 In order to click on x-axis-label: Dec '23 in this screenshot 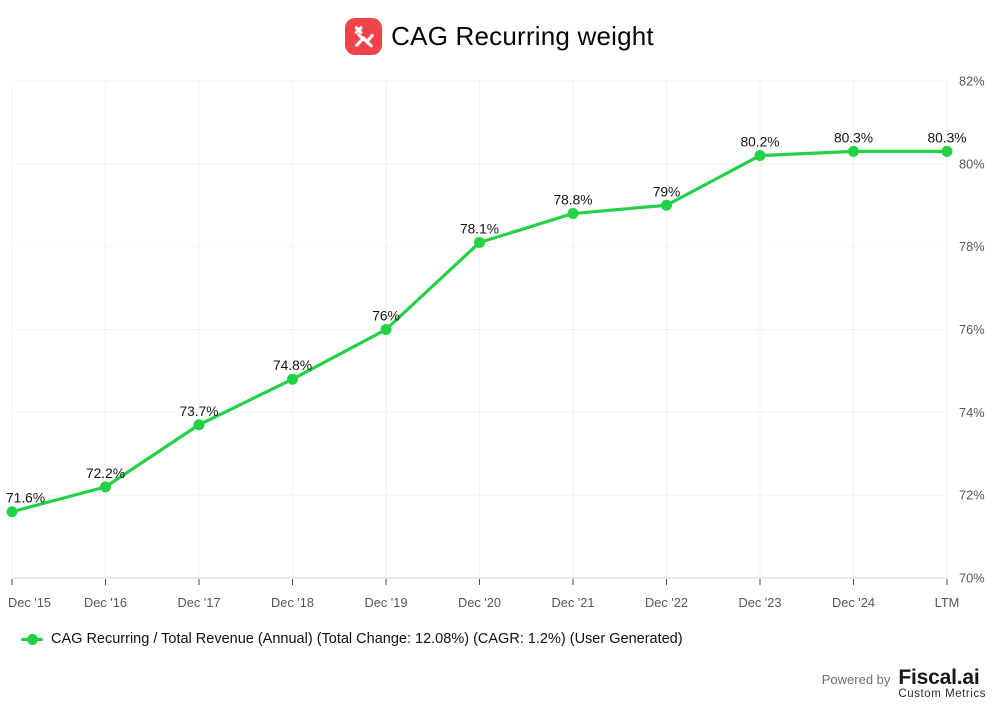, I will do `click(760, 602)`.